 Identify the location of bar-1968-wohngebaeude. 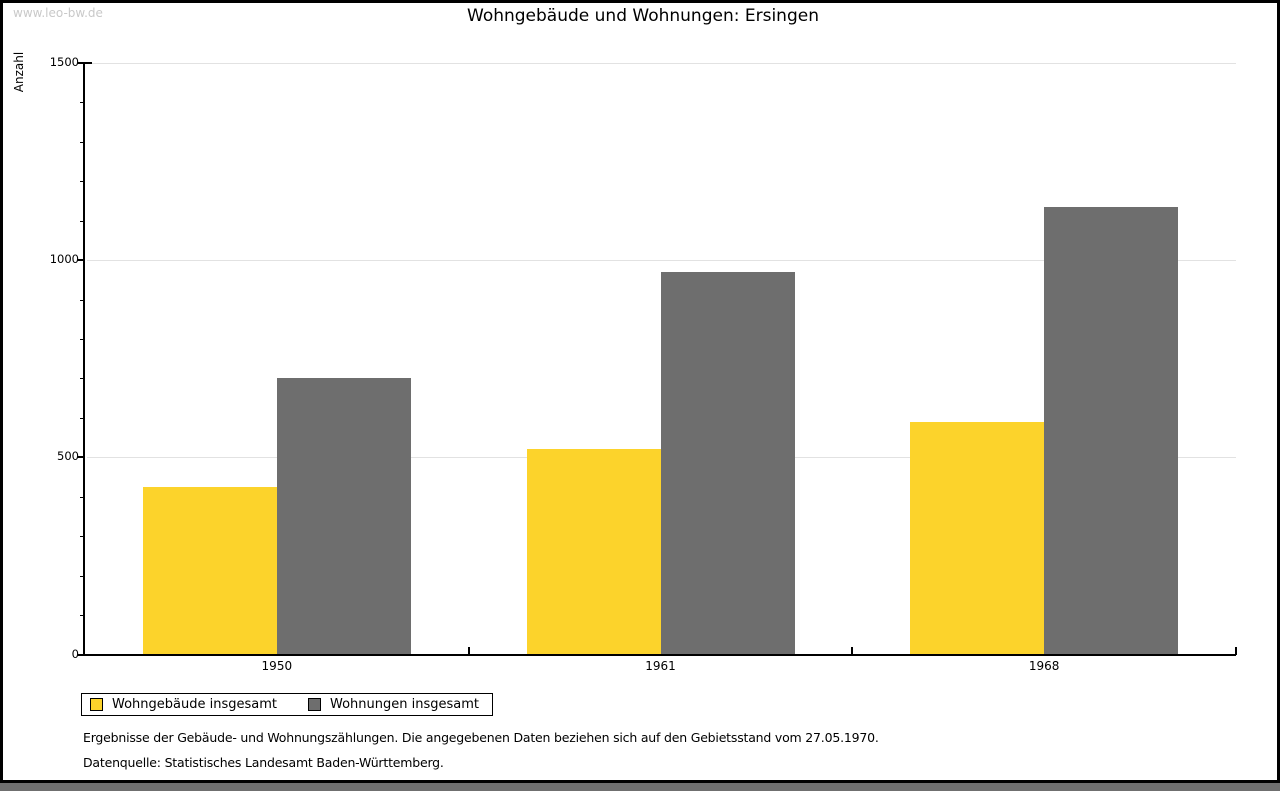
(977, 538).